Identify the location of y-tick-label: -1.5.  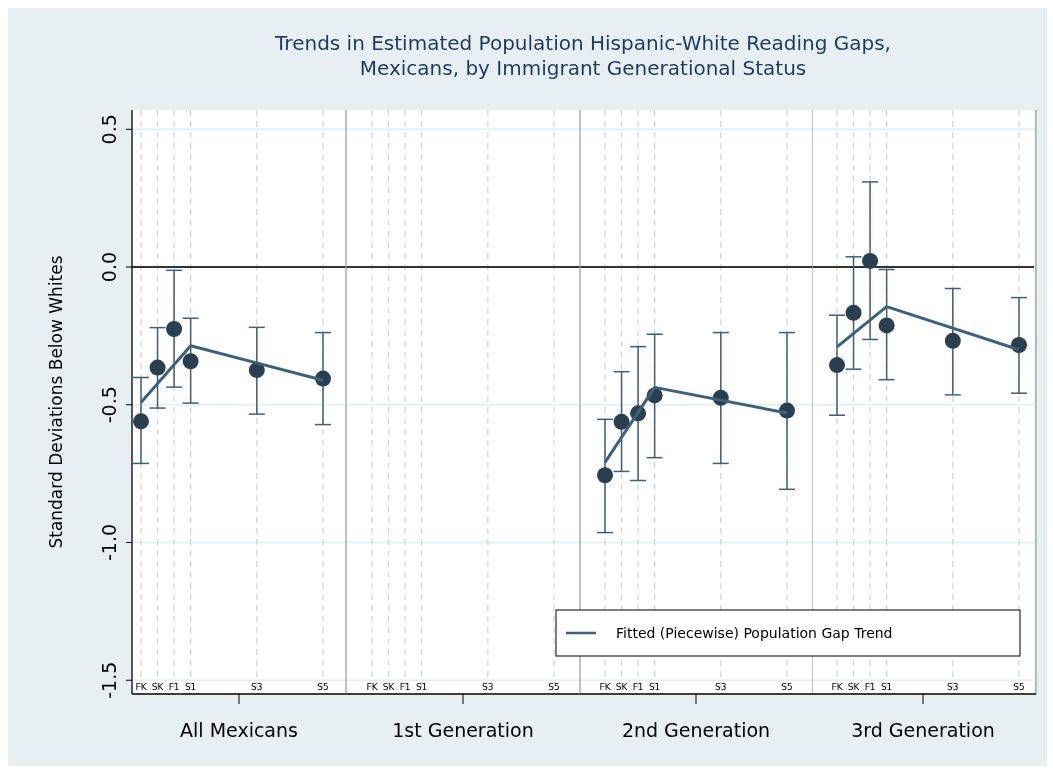
(109, 680).